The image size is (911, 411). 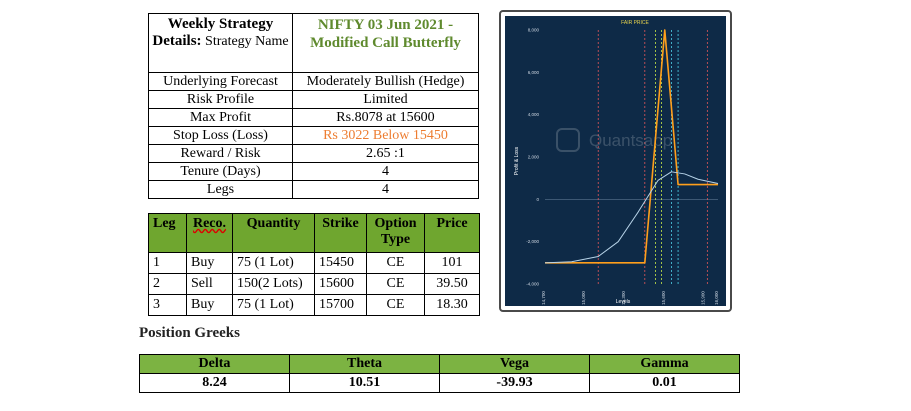 I want to click on details-label: Risk Profile, so click(x=220, y=99).